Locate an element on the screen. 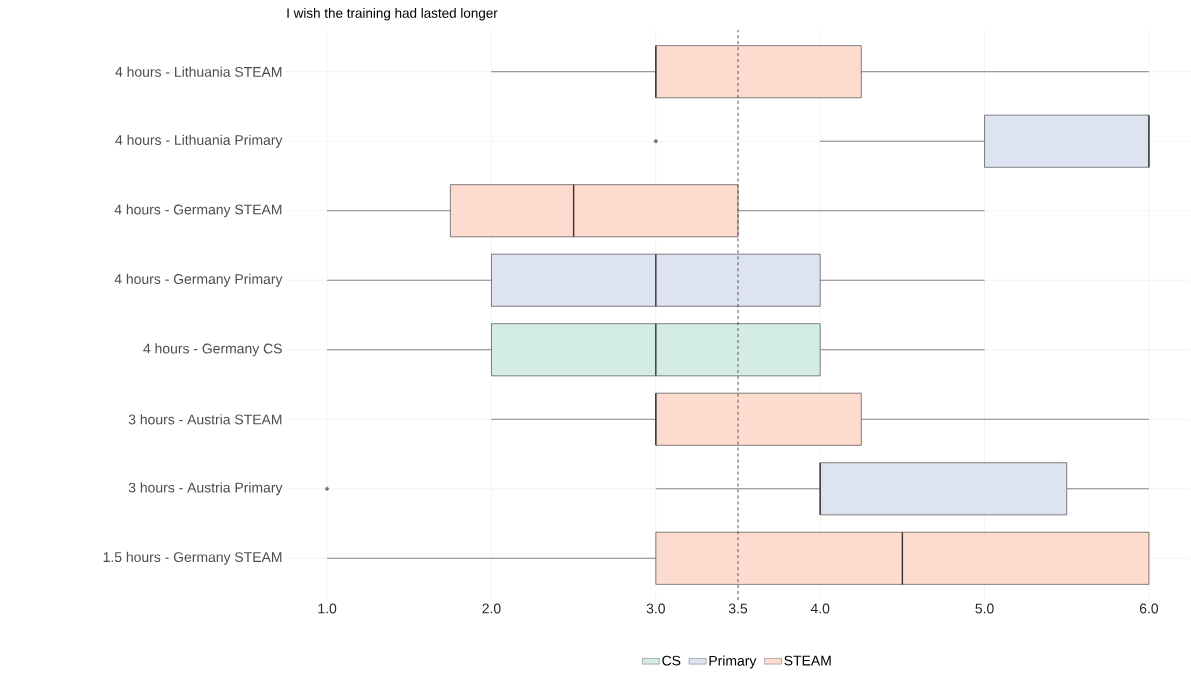 This screenshot has height=675, width=1191. x-tick-label: 2.0 is located at coordinates (491, 608).